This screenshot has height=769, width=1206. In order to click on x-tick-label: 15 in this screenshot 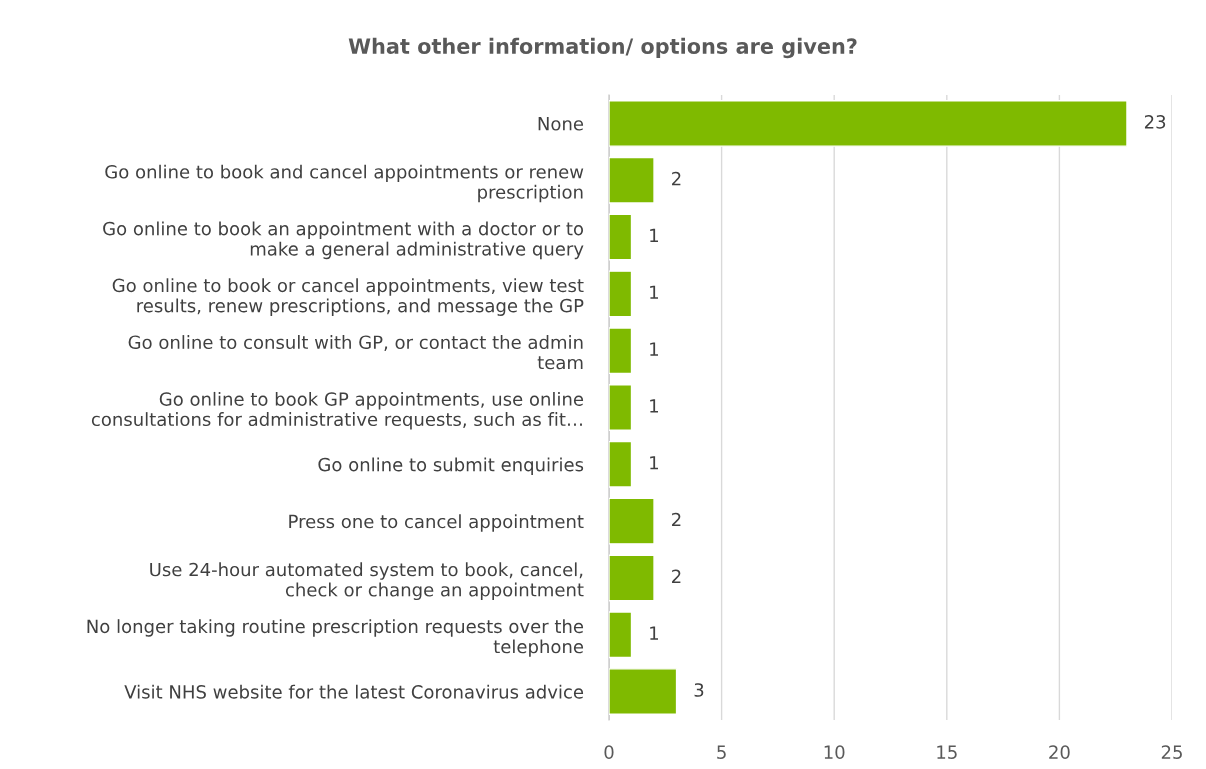, I will do `click(947, 752)`.